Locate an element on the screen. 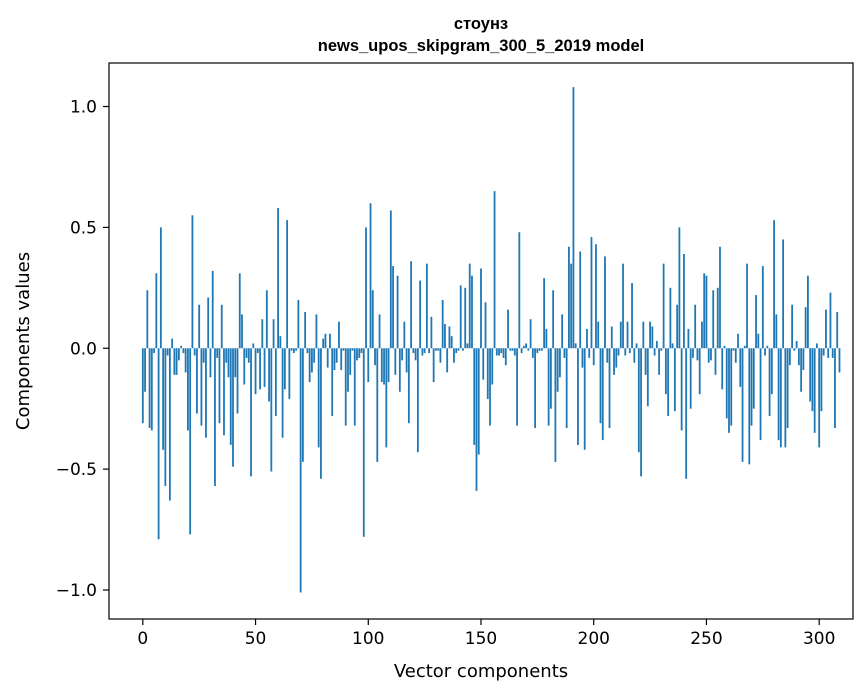 The image size is (867, 696). x-tick-label: 100 is located at coordinates (368, 639).